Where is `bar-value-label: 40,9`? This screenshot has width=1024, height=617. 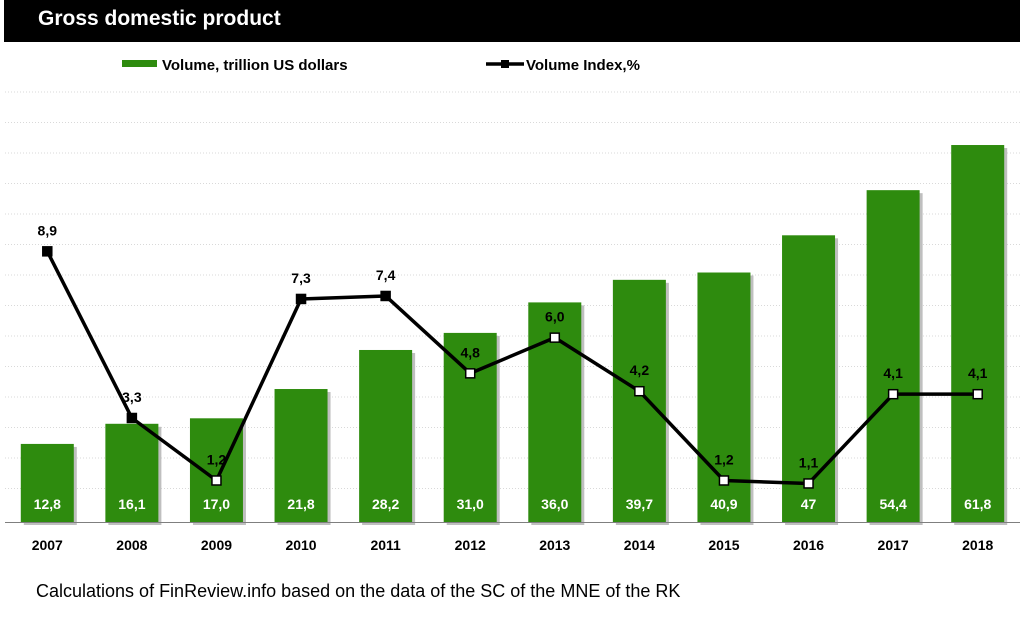 bar-value-label: 40,9 is located at coordinates (723, 504).